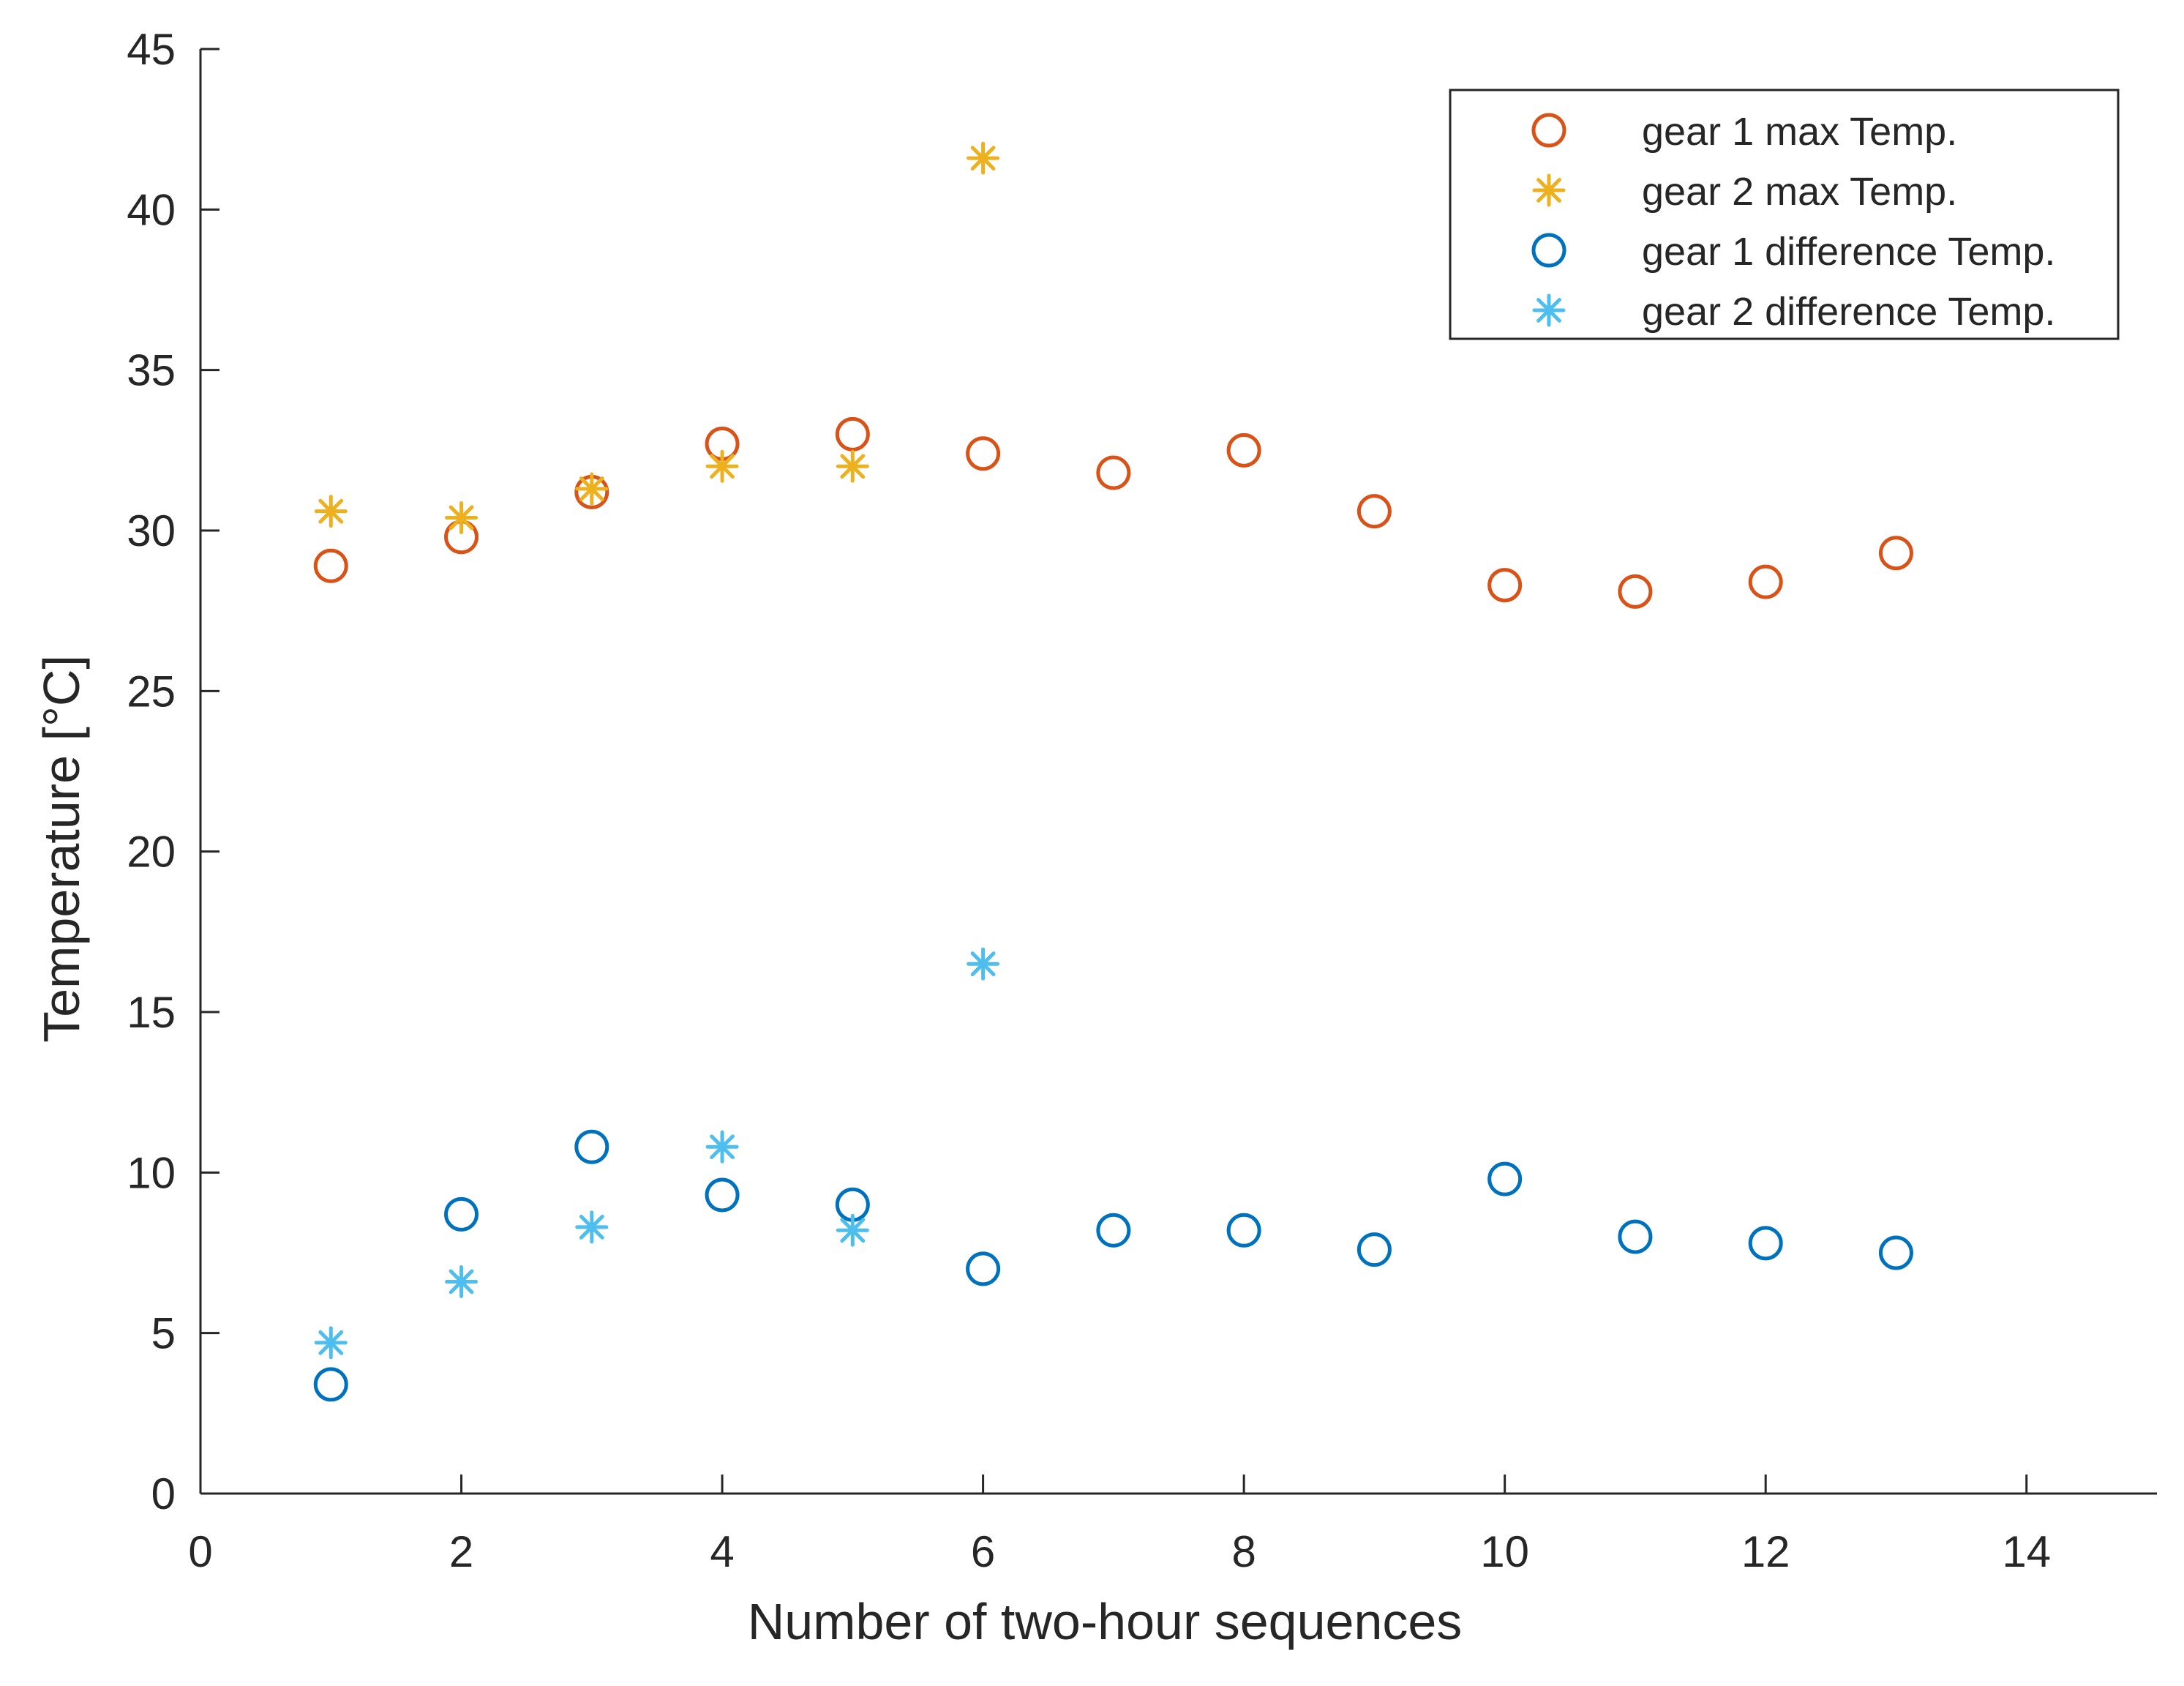 The height and width of the screenshot is (1686, 2184). I want to click on y-tick-label: 20, so click(151, 852).